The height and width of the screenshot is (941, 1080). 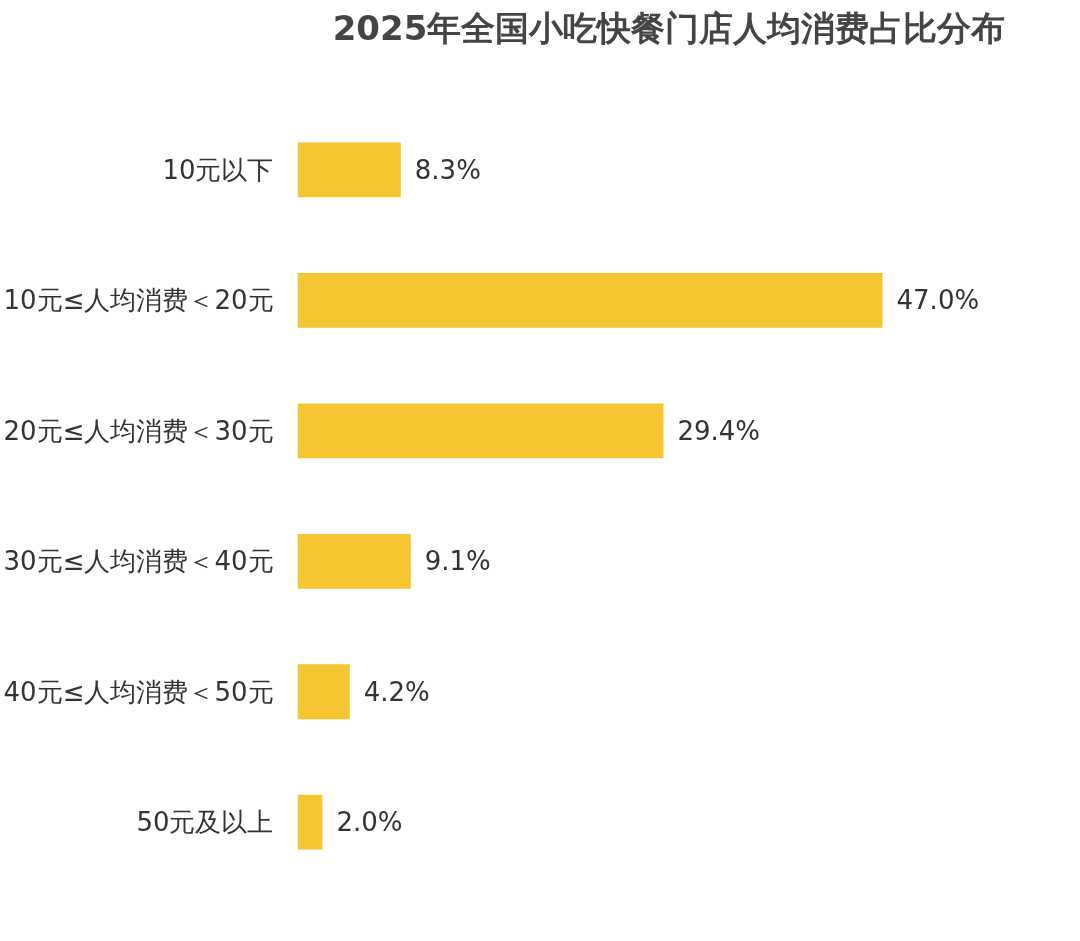 I want to click on data-label: 4.2%, so click(x=396, y=691).